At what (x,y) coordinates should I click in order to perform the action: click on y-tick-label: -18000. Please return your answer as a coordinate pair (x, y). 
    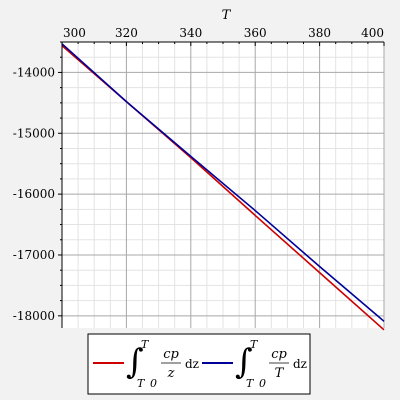
    Looking at the image, I should click on (34, 316).